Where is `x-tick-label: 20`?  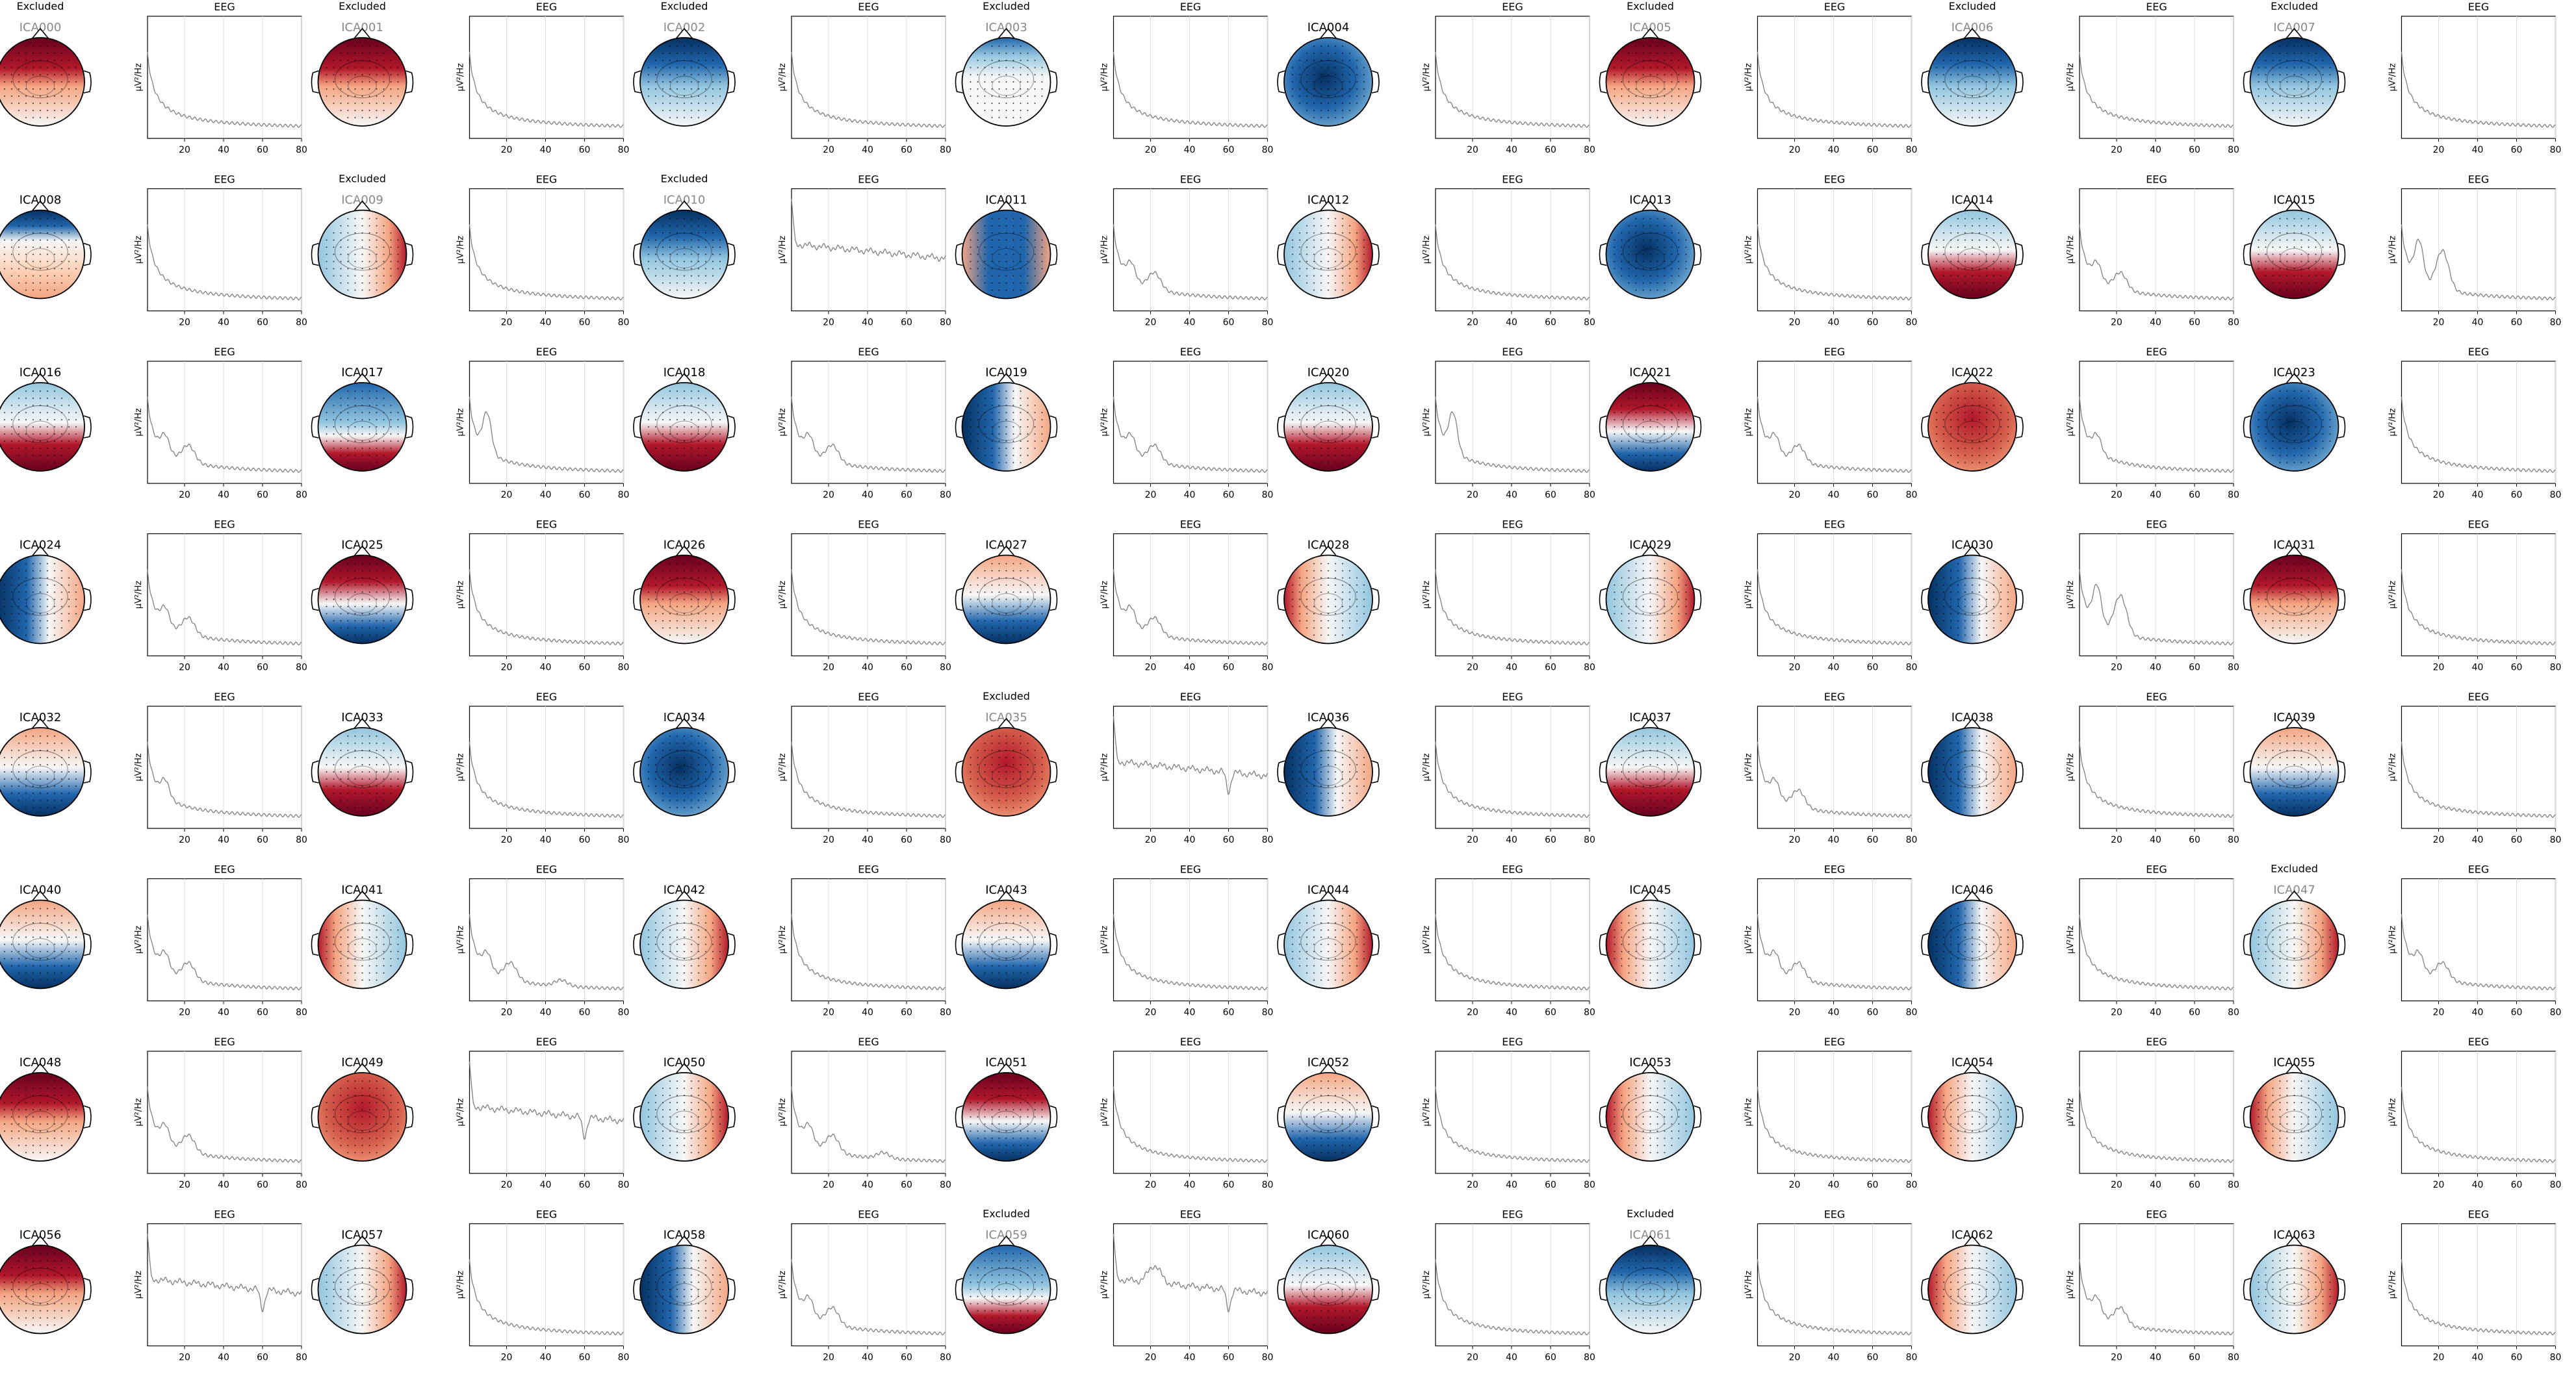
x-tick-label: 20 is located at coordinates (2117, 150).